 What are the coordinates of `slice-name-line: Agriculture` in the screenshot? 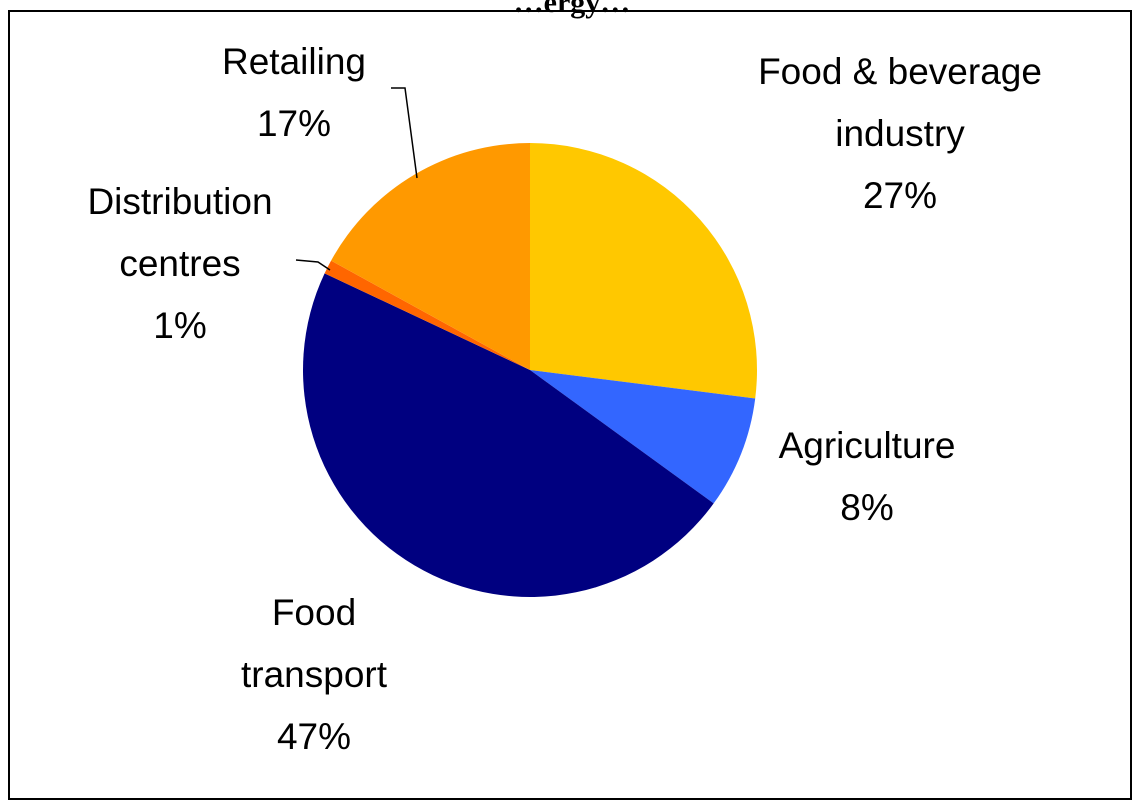 It's located at (867, 445).